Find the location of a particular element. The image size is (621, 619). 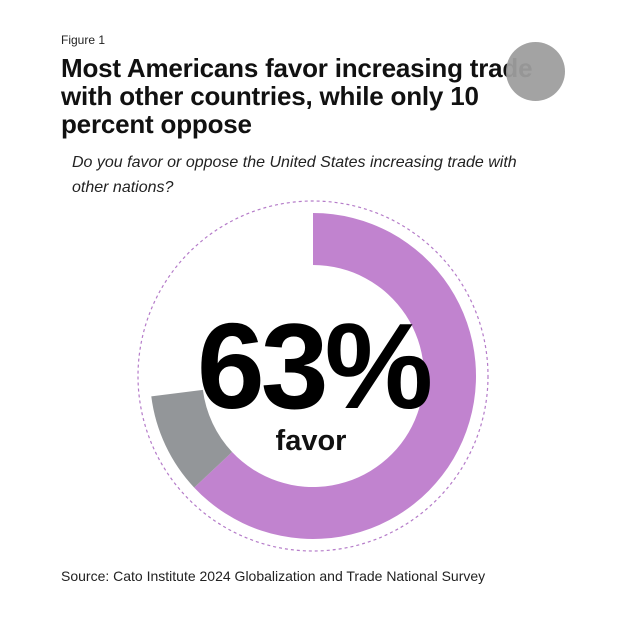

center-label: favor is located at coordinates (311, 441).